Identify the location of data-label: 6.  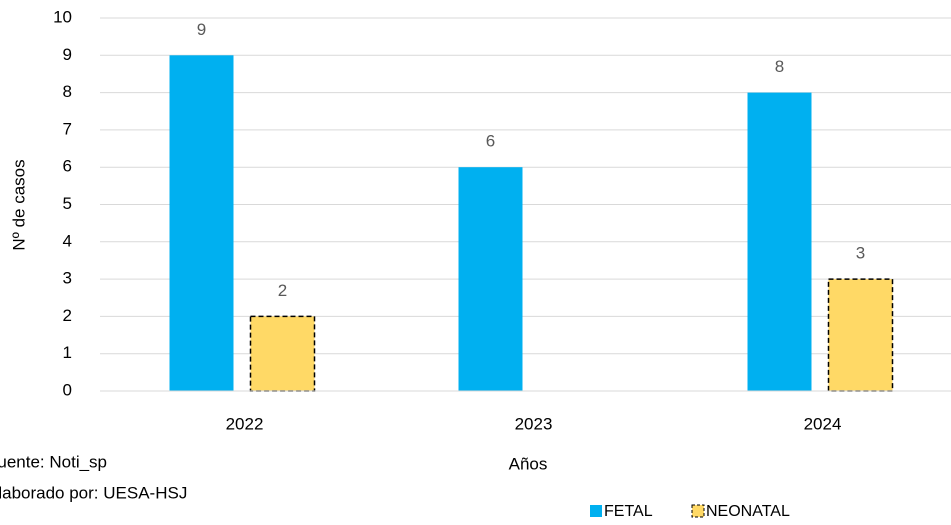
(490, 141).